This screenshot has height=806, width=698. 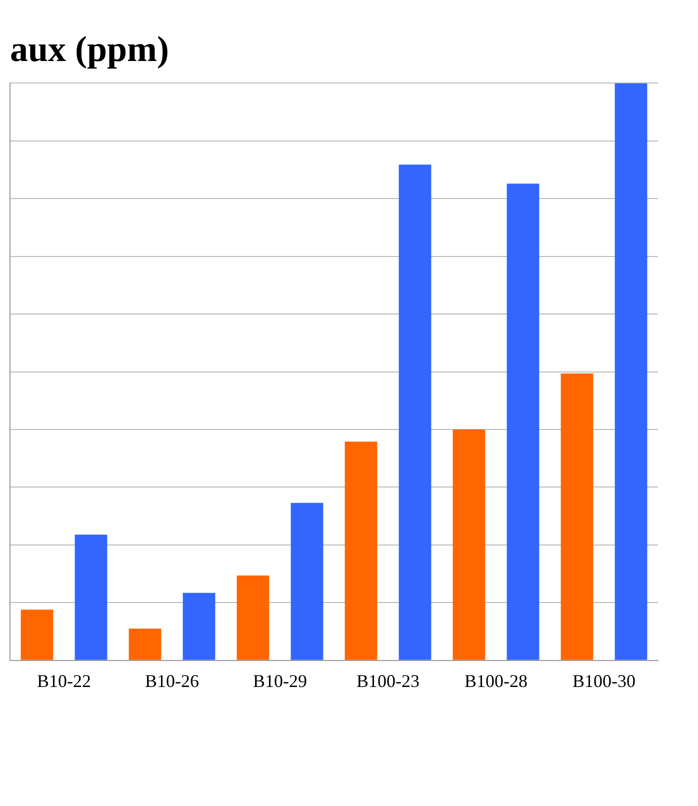 I want to click on x-tick-label: B100-30, so click(x=604, y=680).